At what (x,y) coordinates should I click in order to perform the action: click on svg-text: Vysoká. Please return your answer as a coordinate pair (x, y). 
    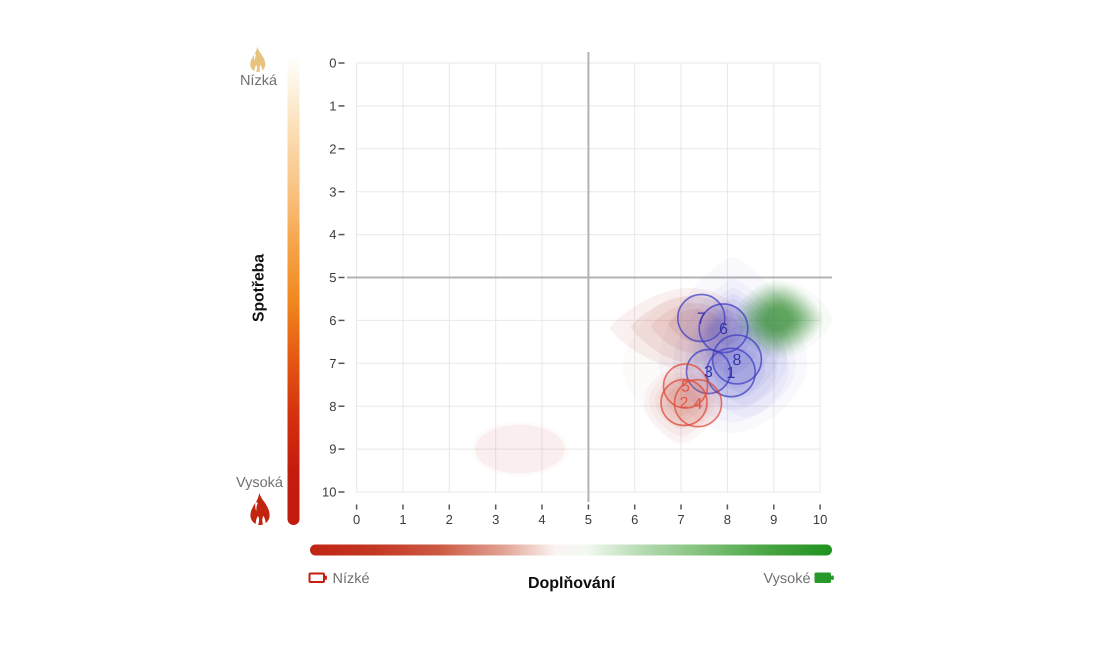
    Looking at the image, I should click on (260, 483).